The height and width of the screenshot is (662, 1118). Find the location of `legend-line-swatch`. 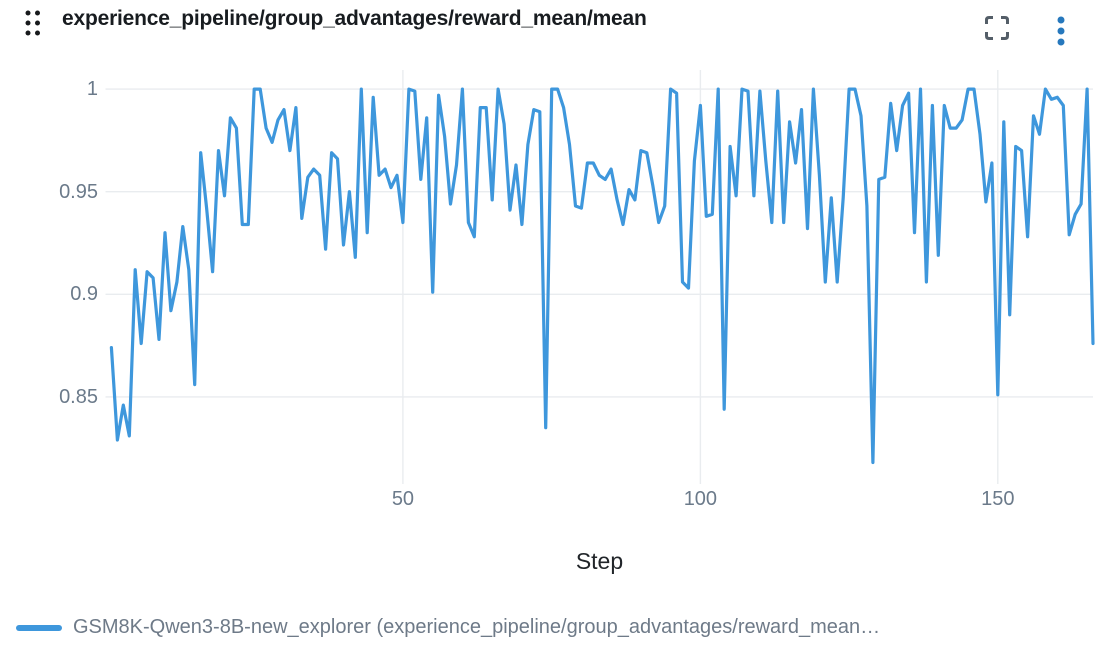

legend-line-swatch is located at coordinates (39, 627).